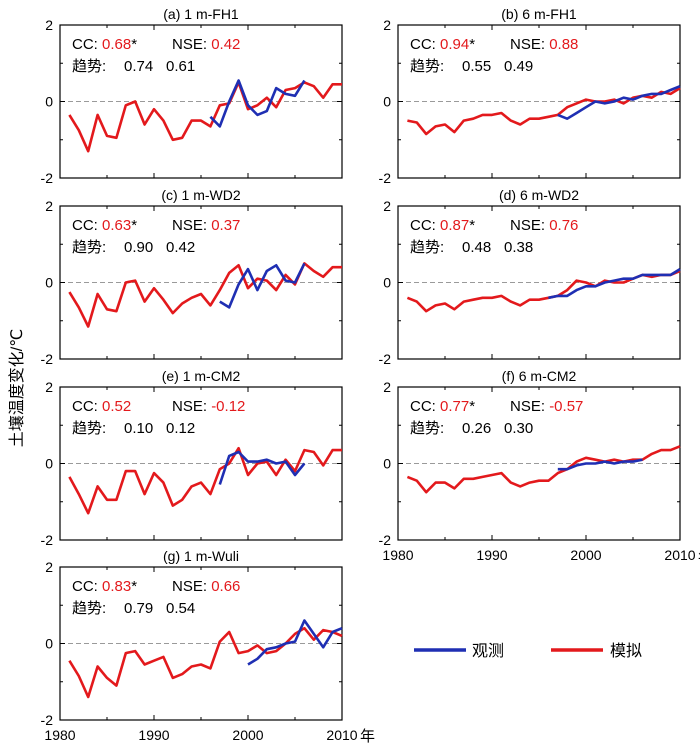 This screenshot has height=752, width=700. What do you see at coordinates (101, 406) in the screenshot?
I see `cc-annotation: CC: 0.52` at bounding box center [101, 406].